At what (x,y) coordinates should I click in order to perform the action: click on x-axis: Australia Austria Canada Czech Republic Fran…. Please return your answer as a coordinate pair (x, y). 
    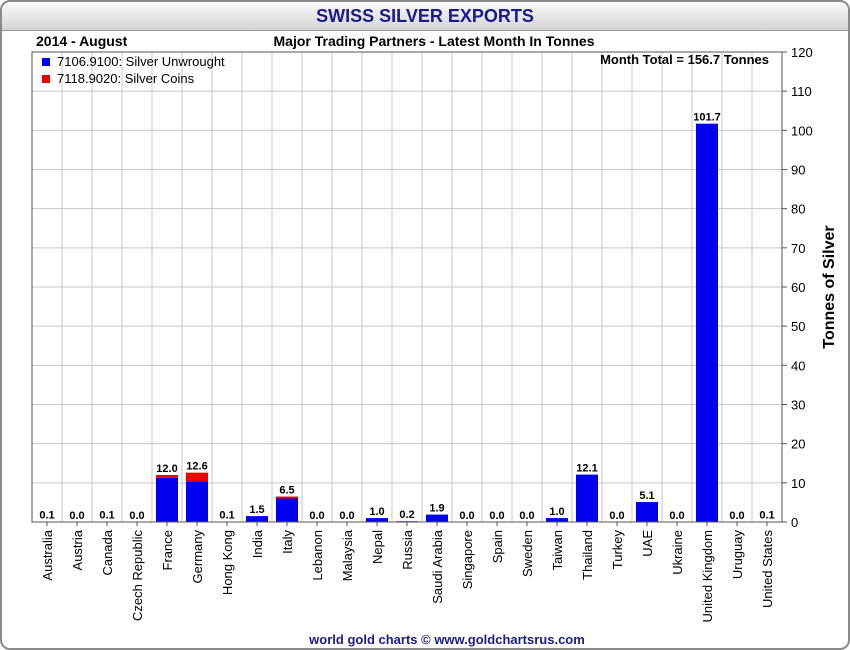
    Looking at the image, I should click on (407, 572).